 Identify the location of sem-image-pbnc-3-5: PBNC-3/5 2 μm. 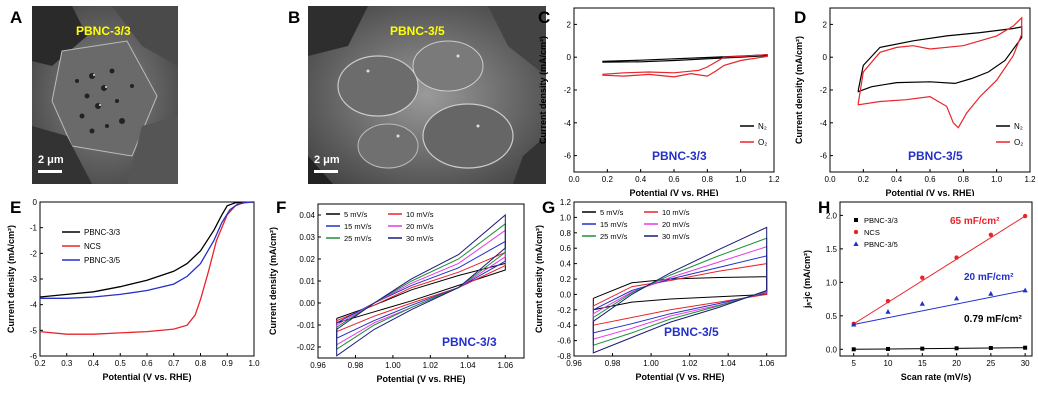
(427, 95).